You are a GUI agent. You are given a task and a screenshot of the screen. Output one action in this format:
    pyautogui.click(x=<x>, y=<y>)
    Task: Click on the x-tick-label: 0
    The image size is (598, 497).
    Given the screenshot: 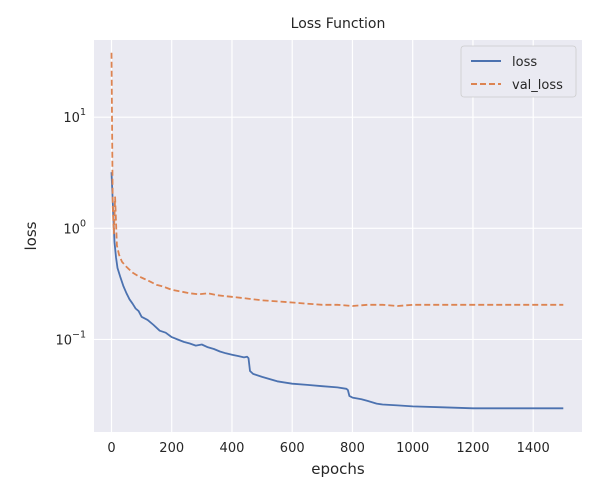 What is the action you would take?
    pyautogui.click(x=111, y=448)
    